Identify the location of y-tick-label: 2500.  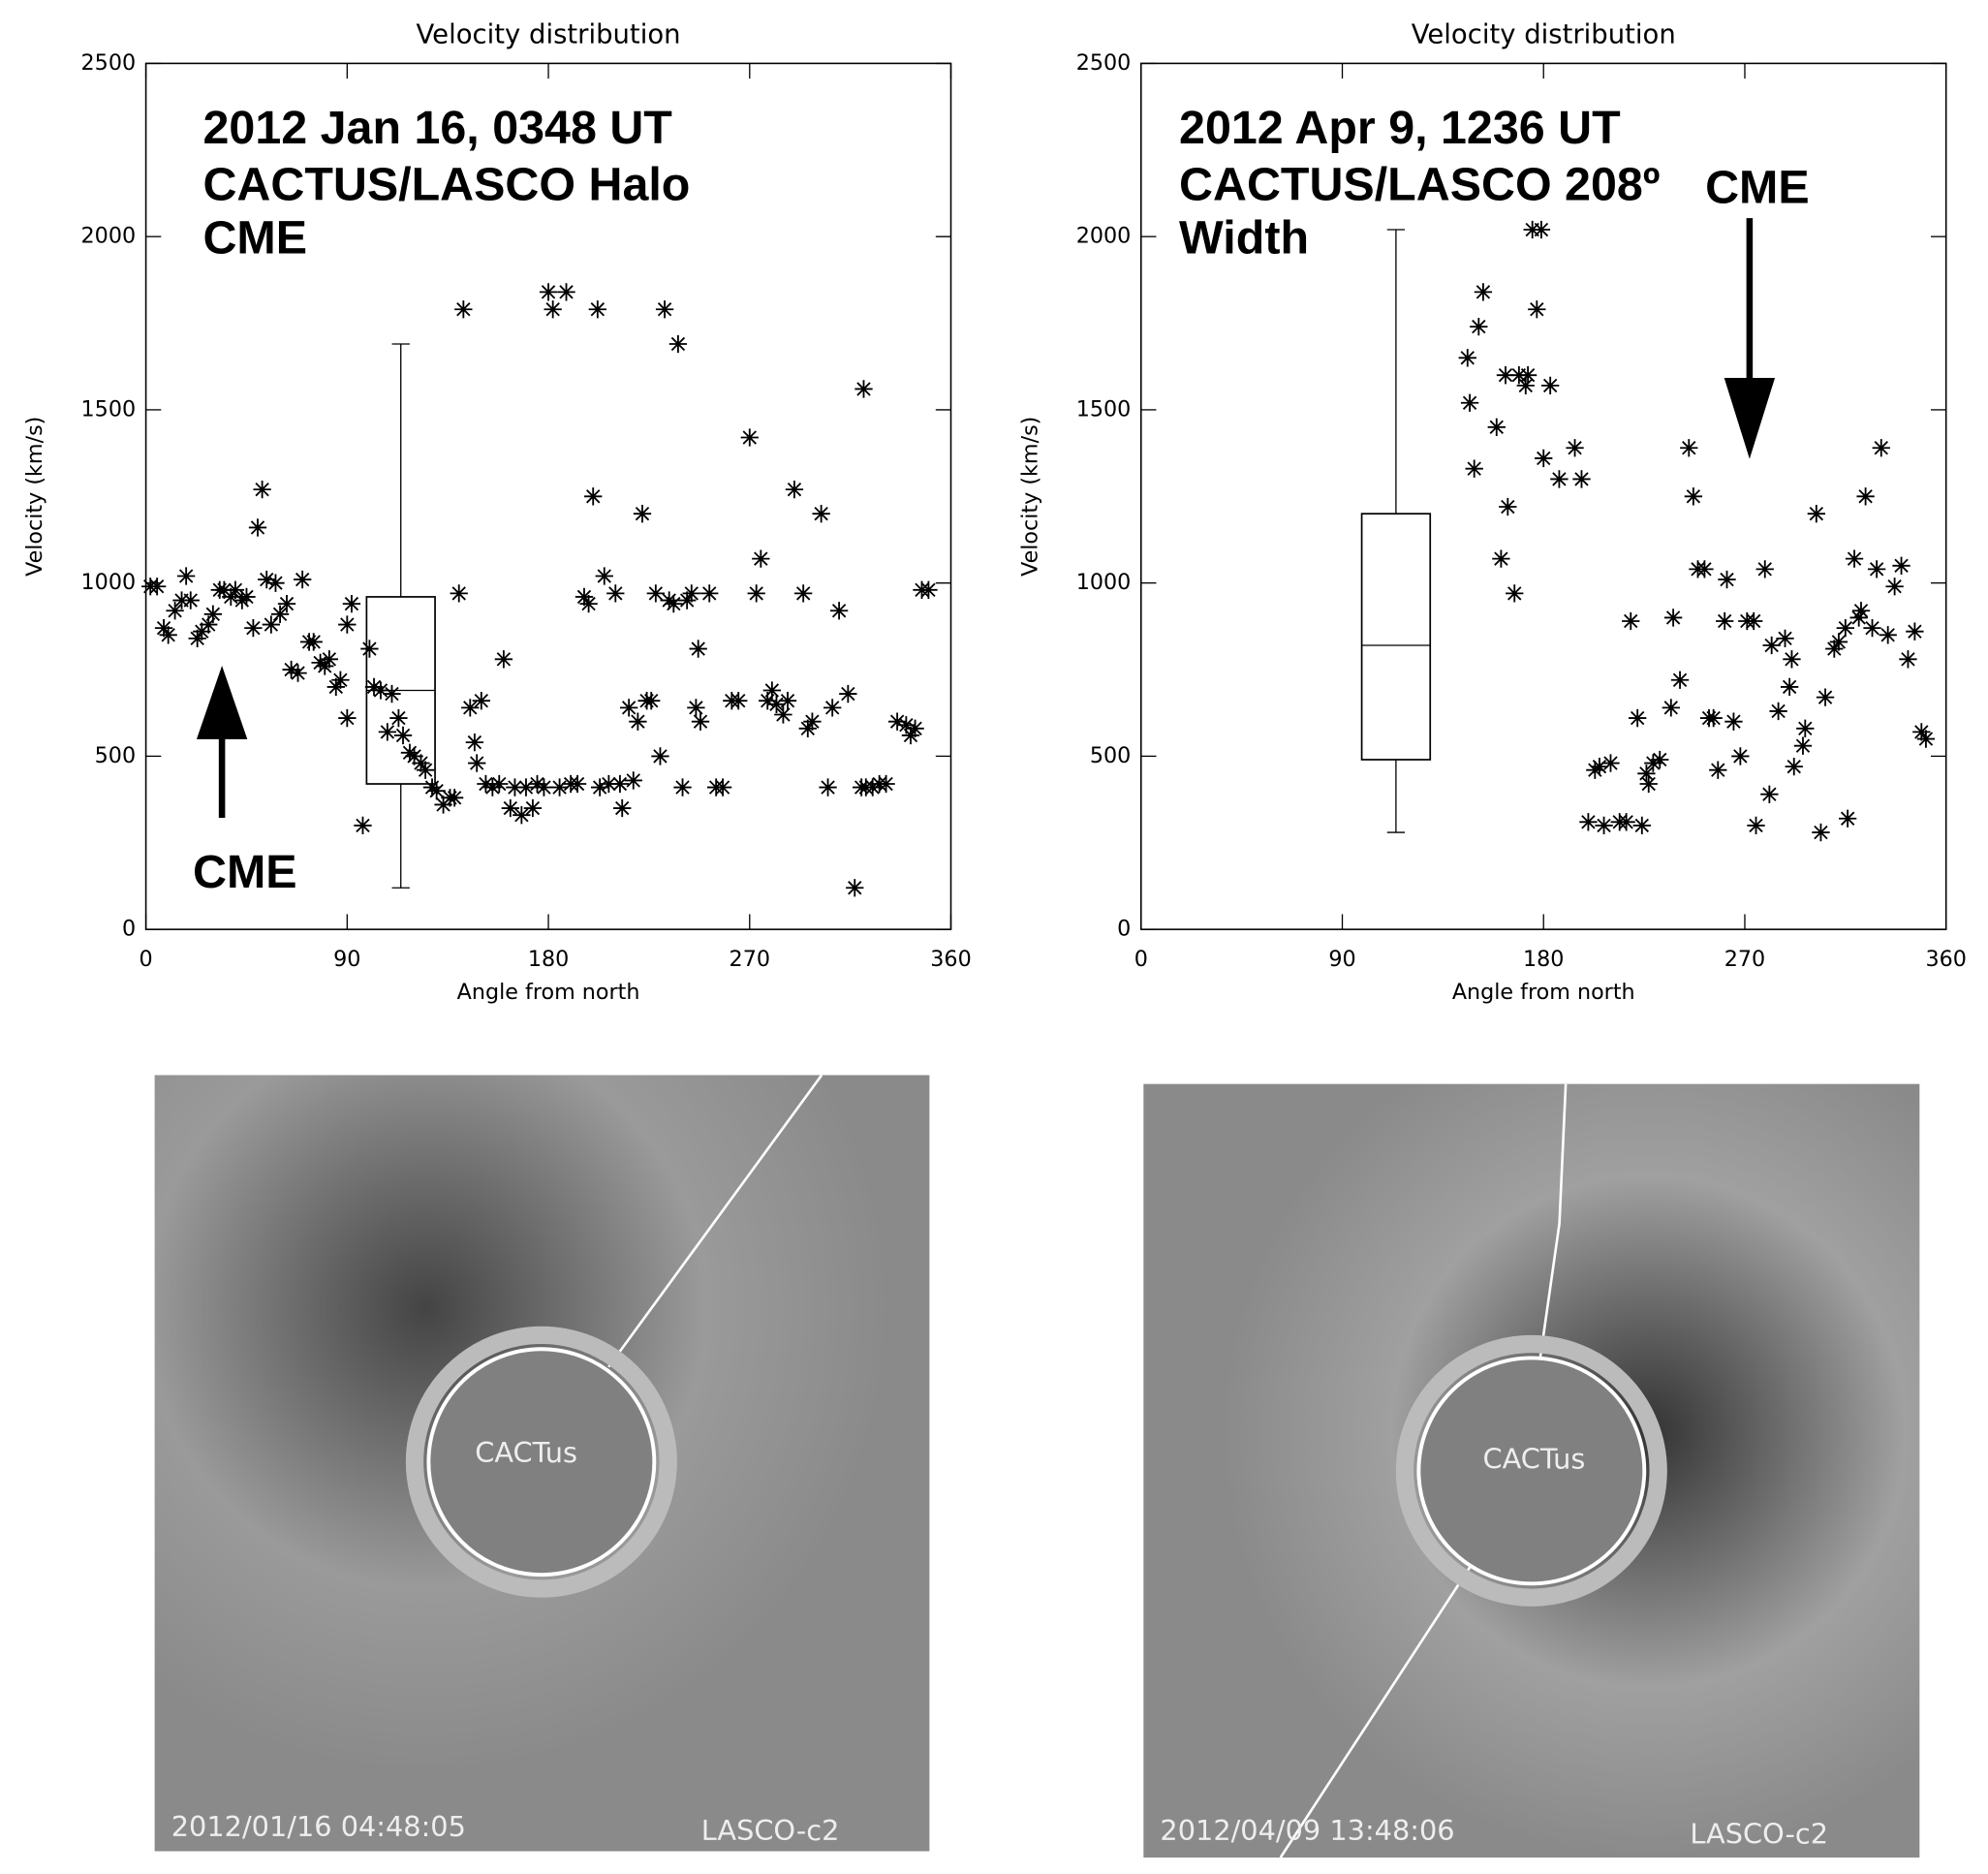
(109, 63).